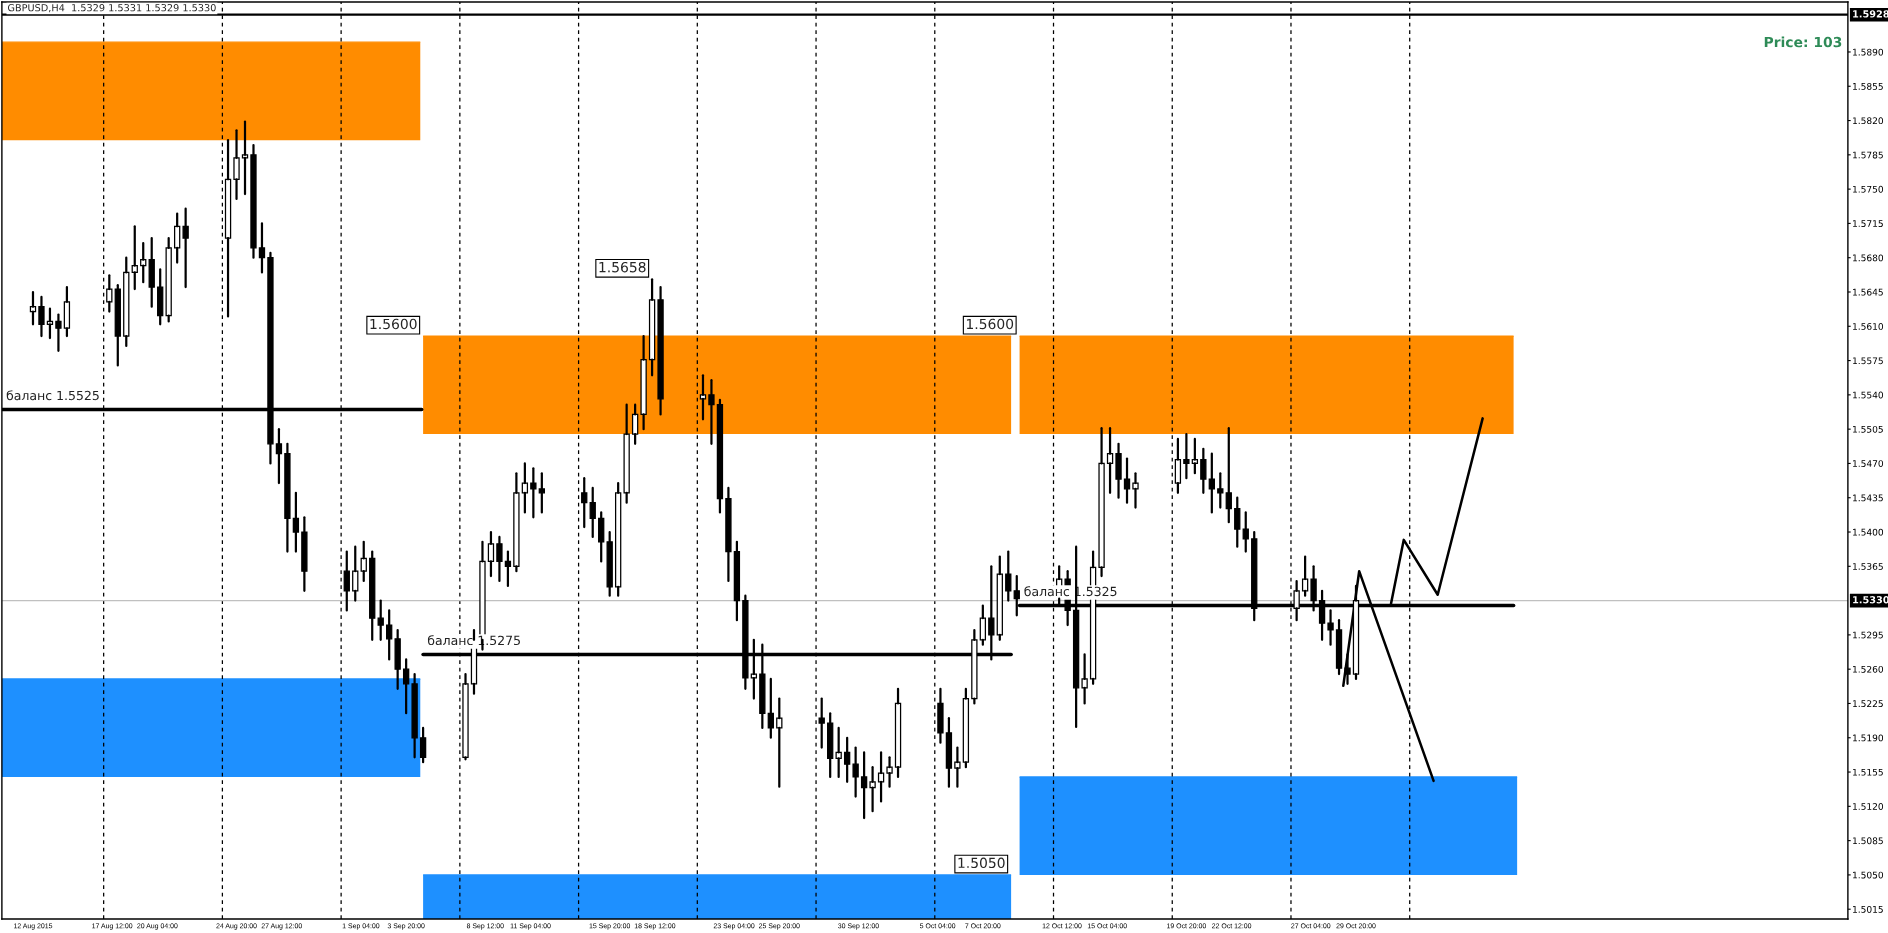 Image resolution: width=1888 pixels, height=933 pixels. What do you see at coordinates (1868, 635) in the screenshot?
I see `y-tick-label: 1.5295` at bounding box center [1868, 635].